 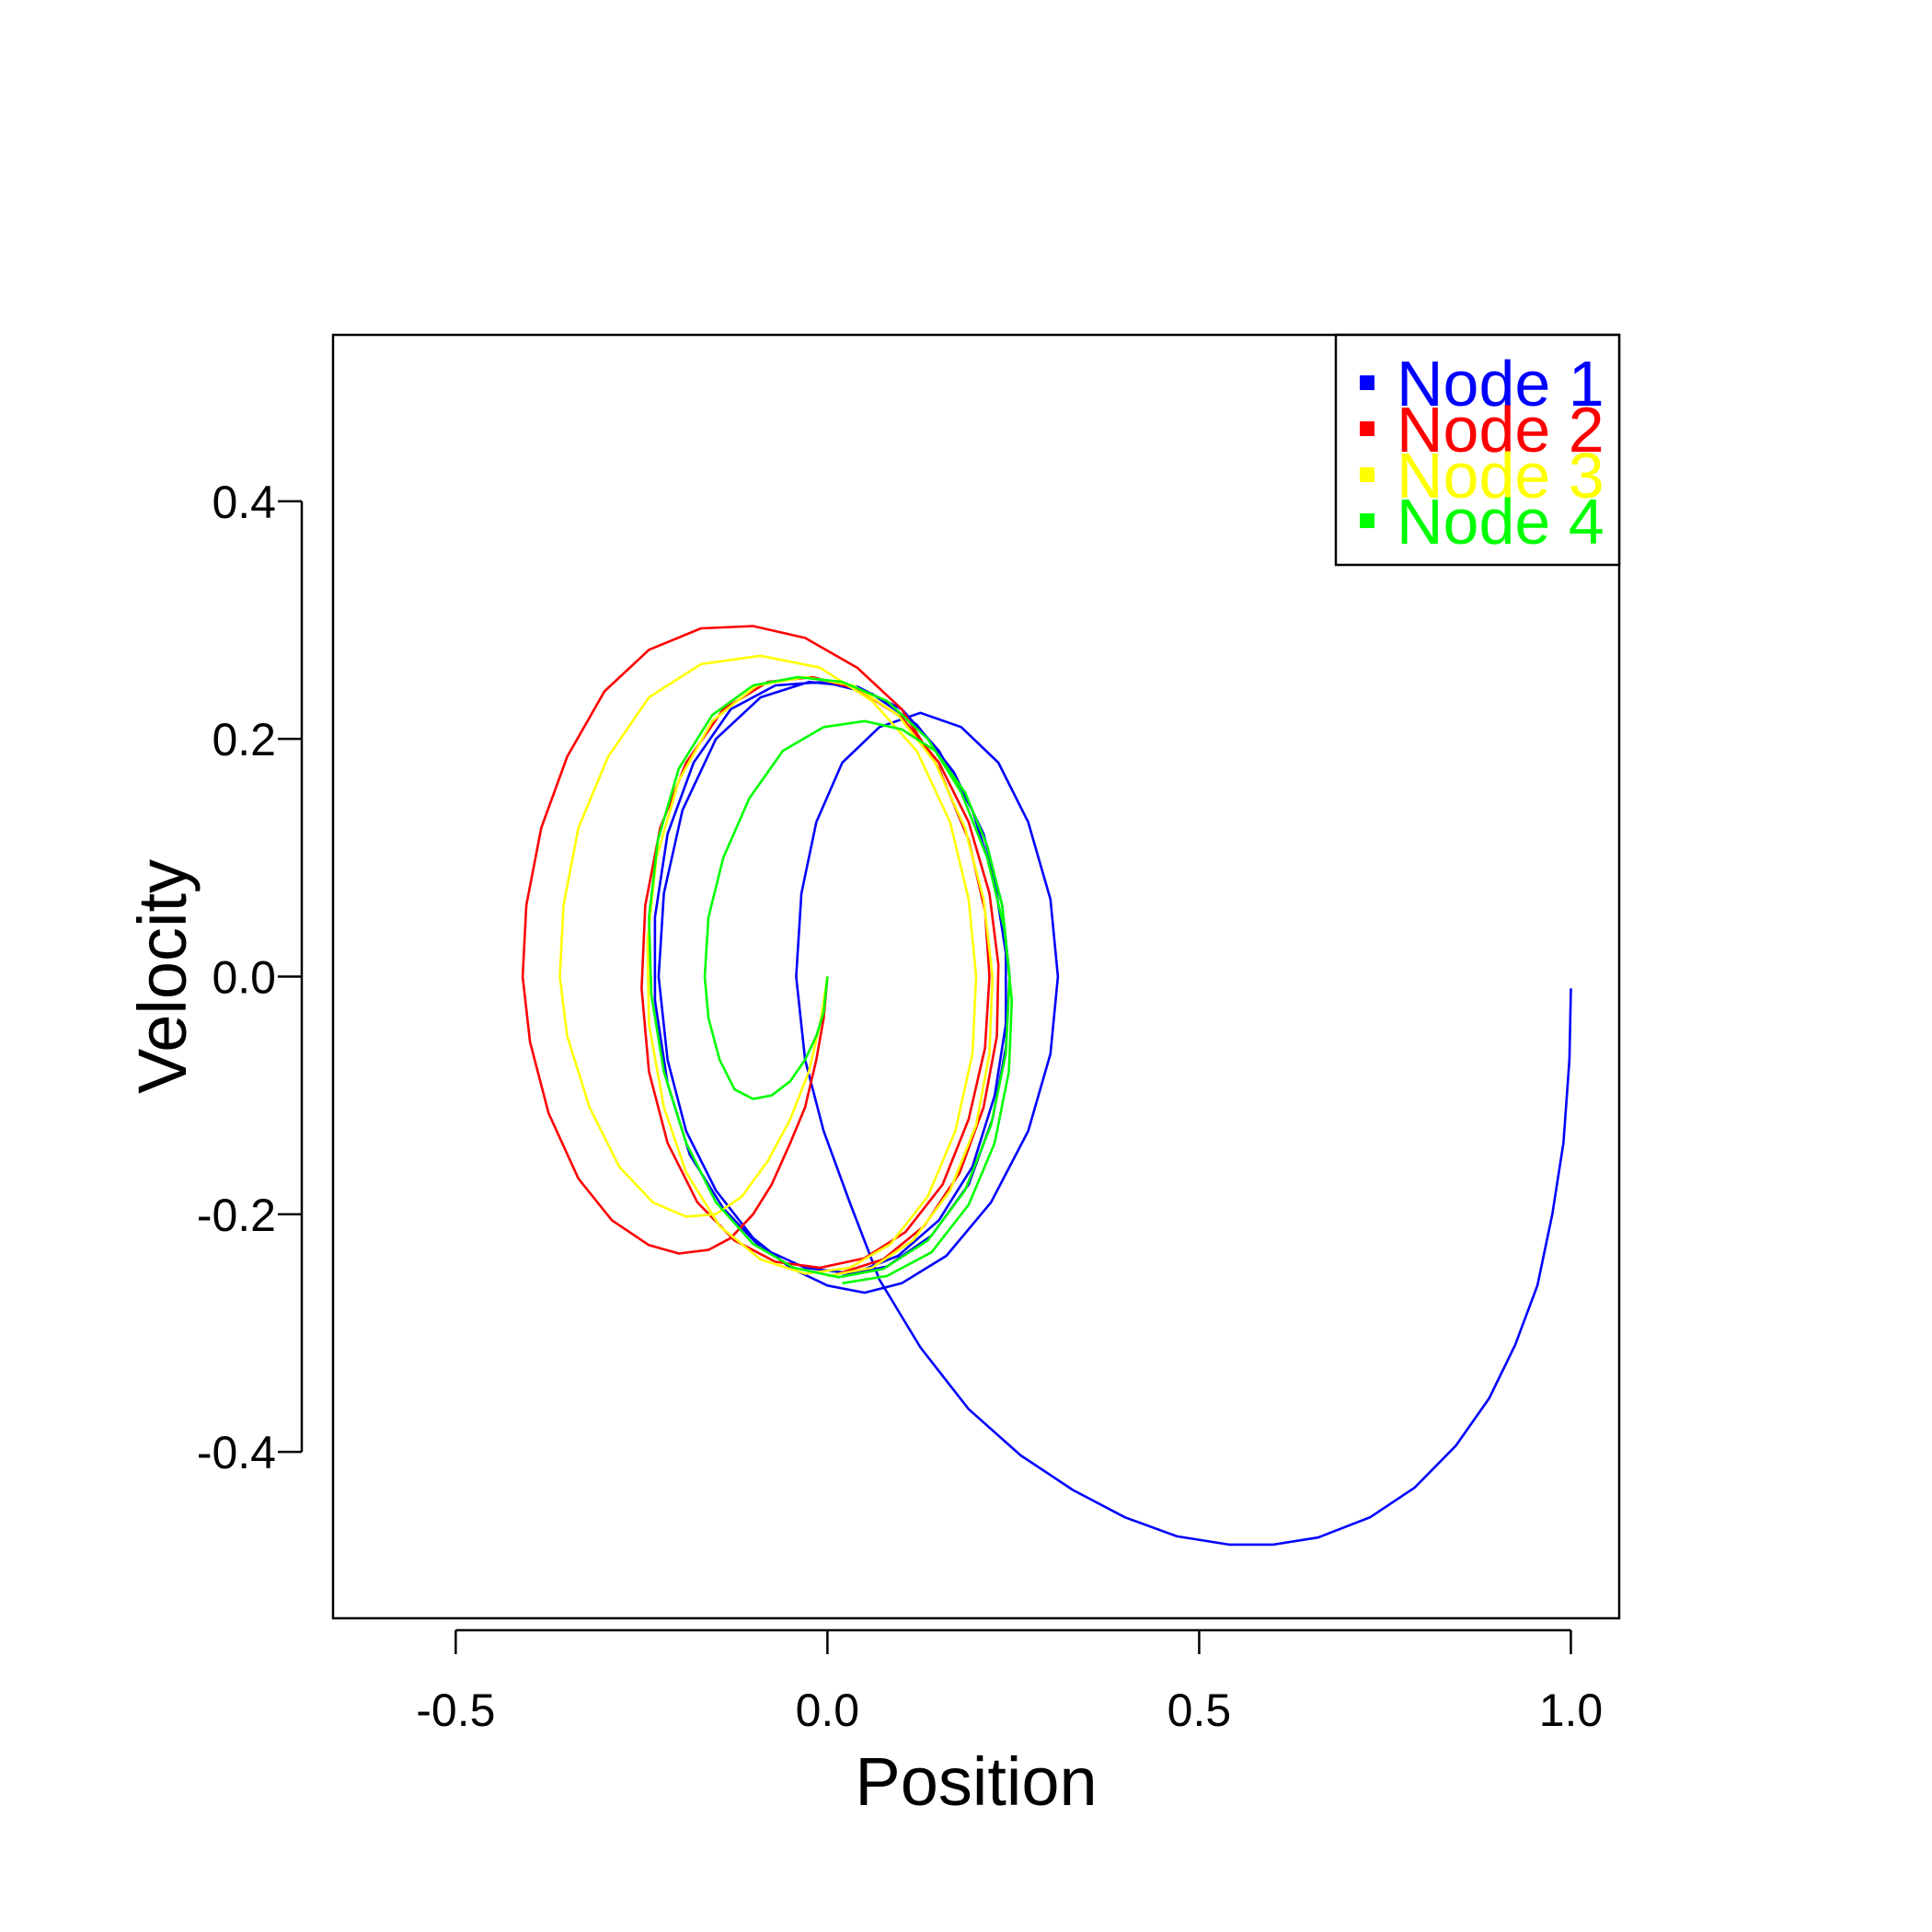 What do you see at coordinates (236, 1215) in the screenshot?
I see `y-tick-label: -0.2` at bounding box center [236, 1215].